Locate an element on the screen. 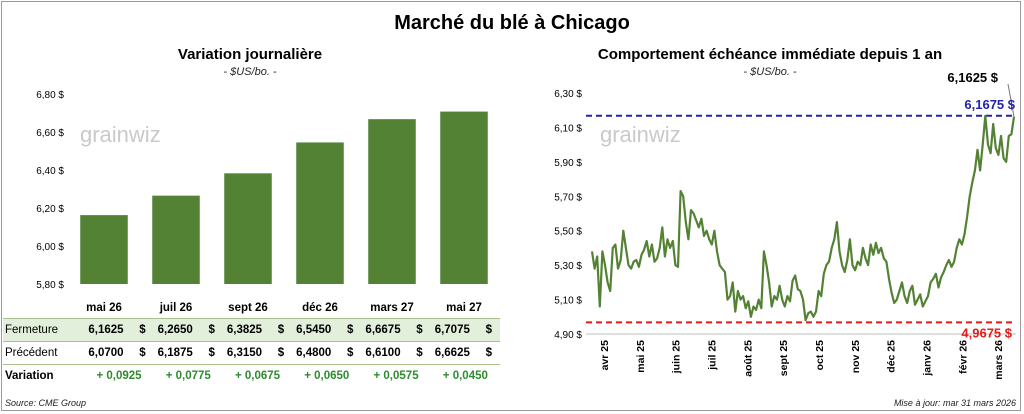 The image size is (1024, 414). x-tick-label: mai 25 is located at coordinates (641, 356).